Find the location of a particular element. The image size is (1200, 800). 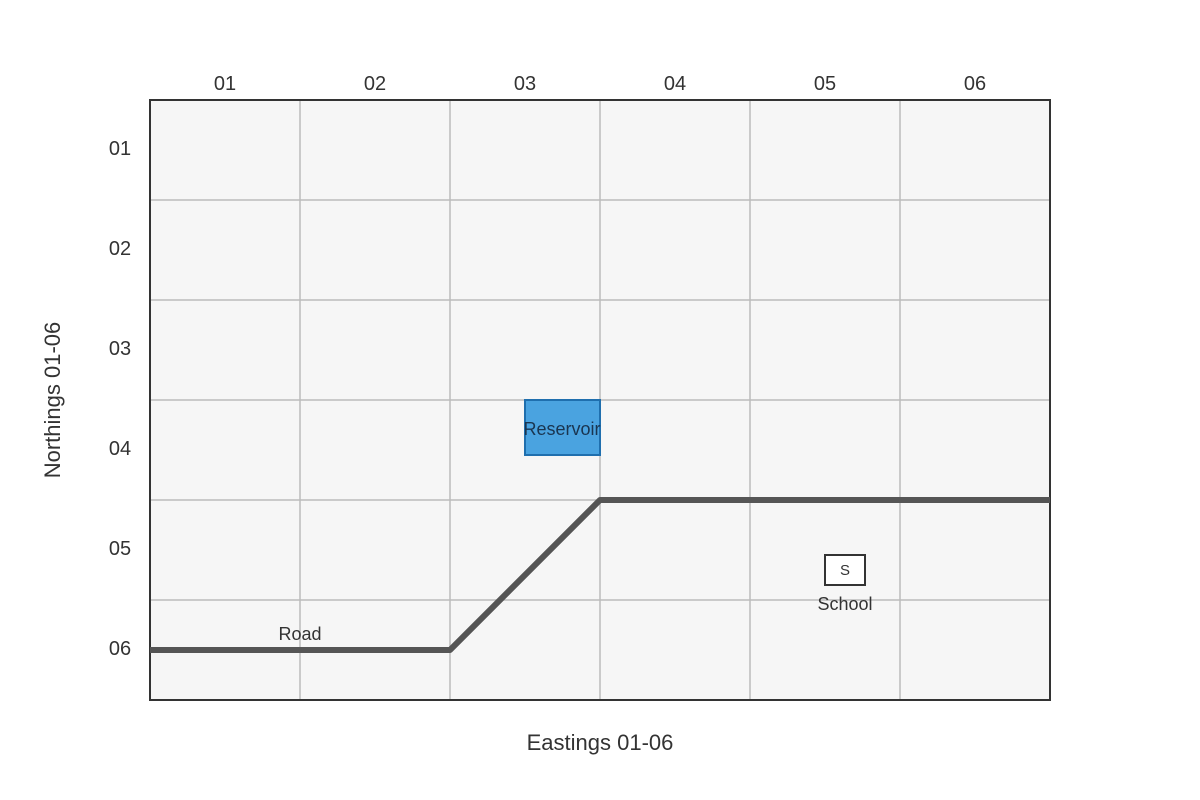

road-line is located at coordinates (600, 575).